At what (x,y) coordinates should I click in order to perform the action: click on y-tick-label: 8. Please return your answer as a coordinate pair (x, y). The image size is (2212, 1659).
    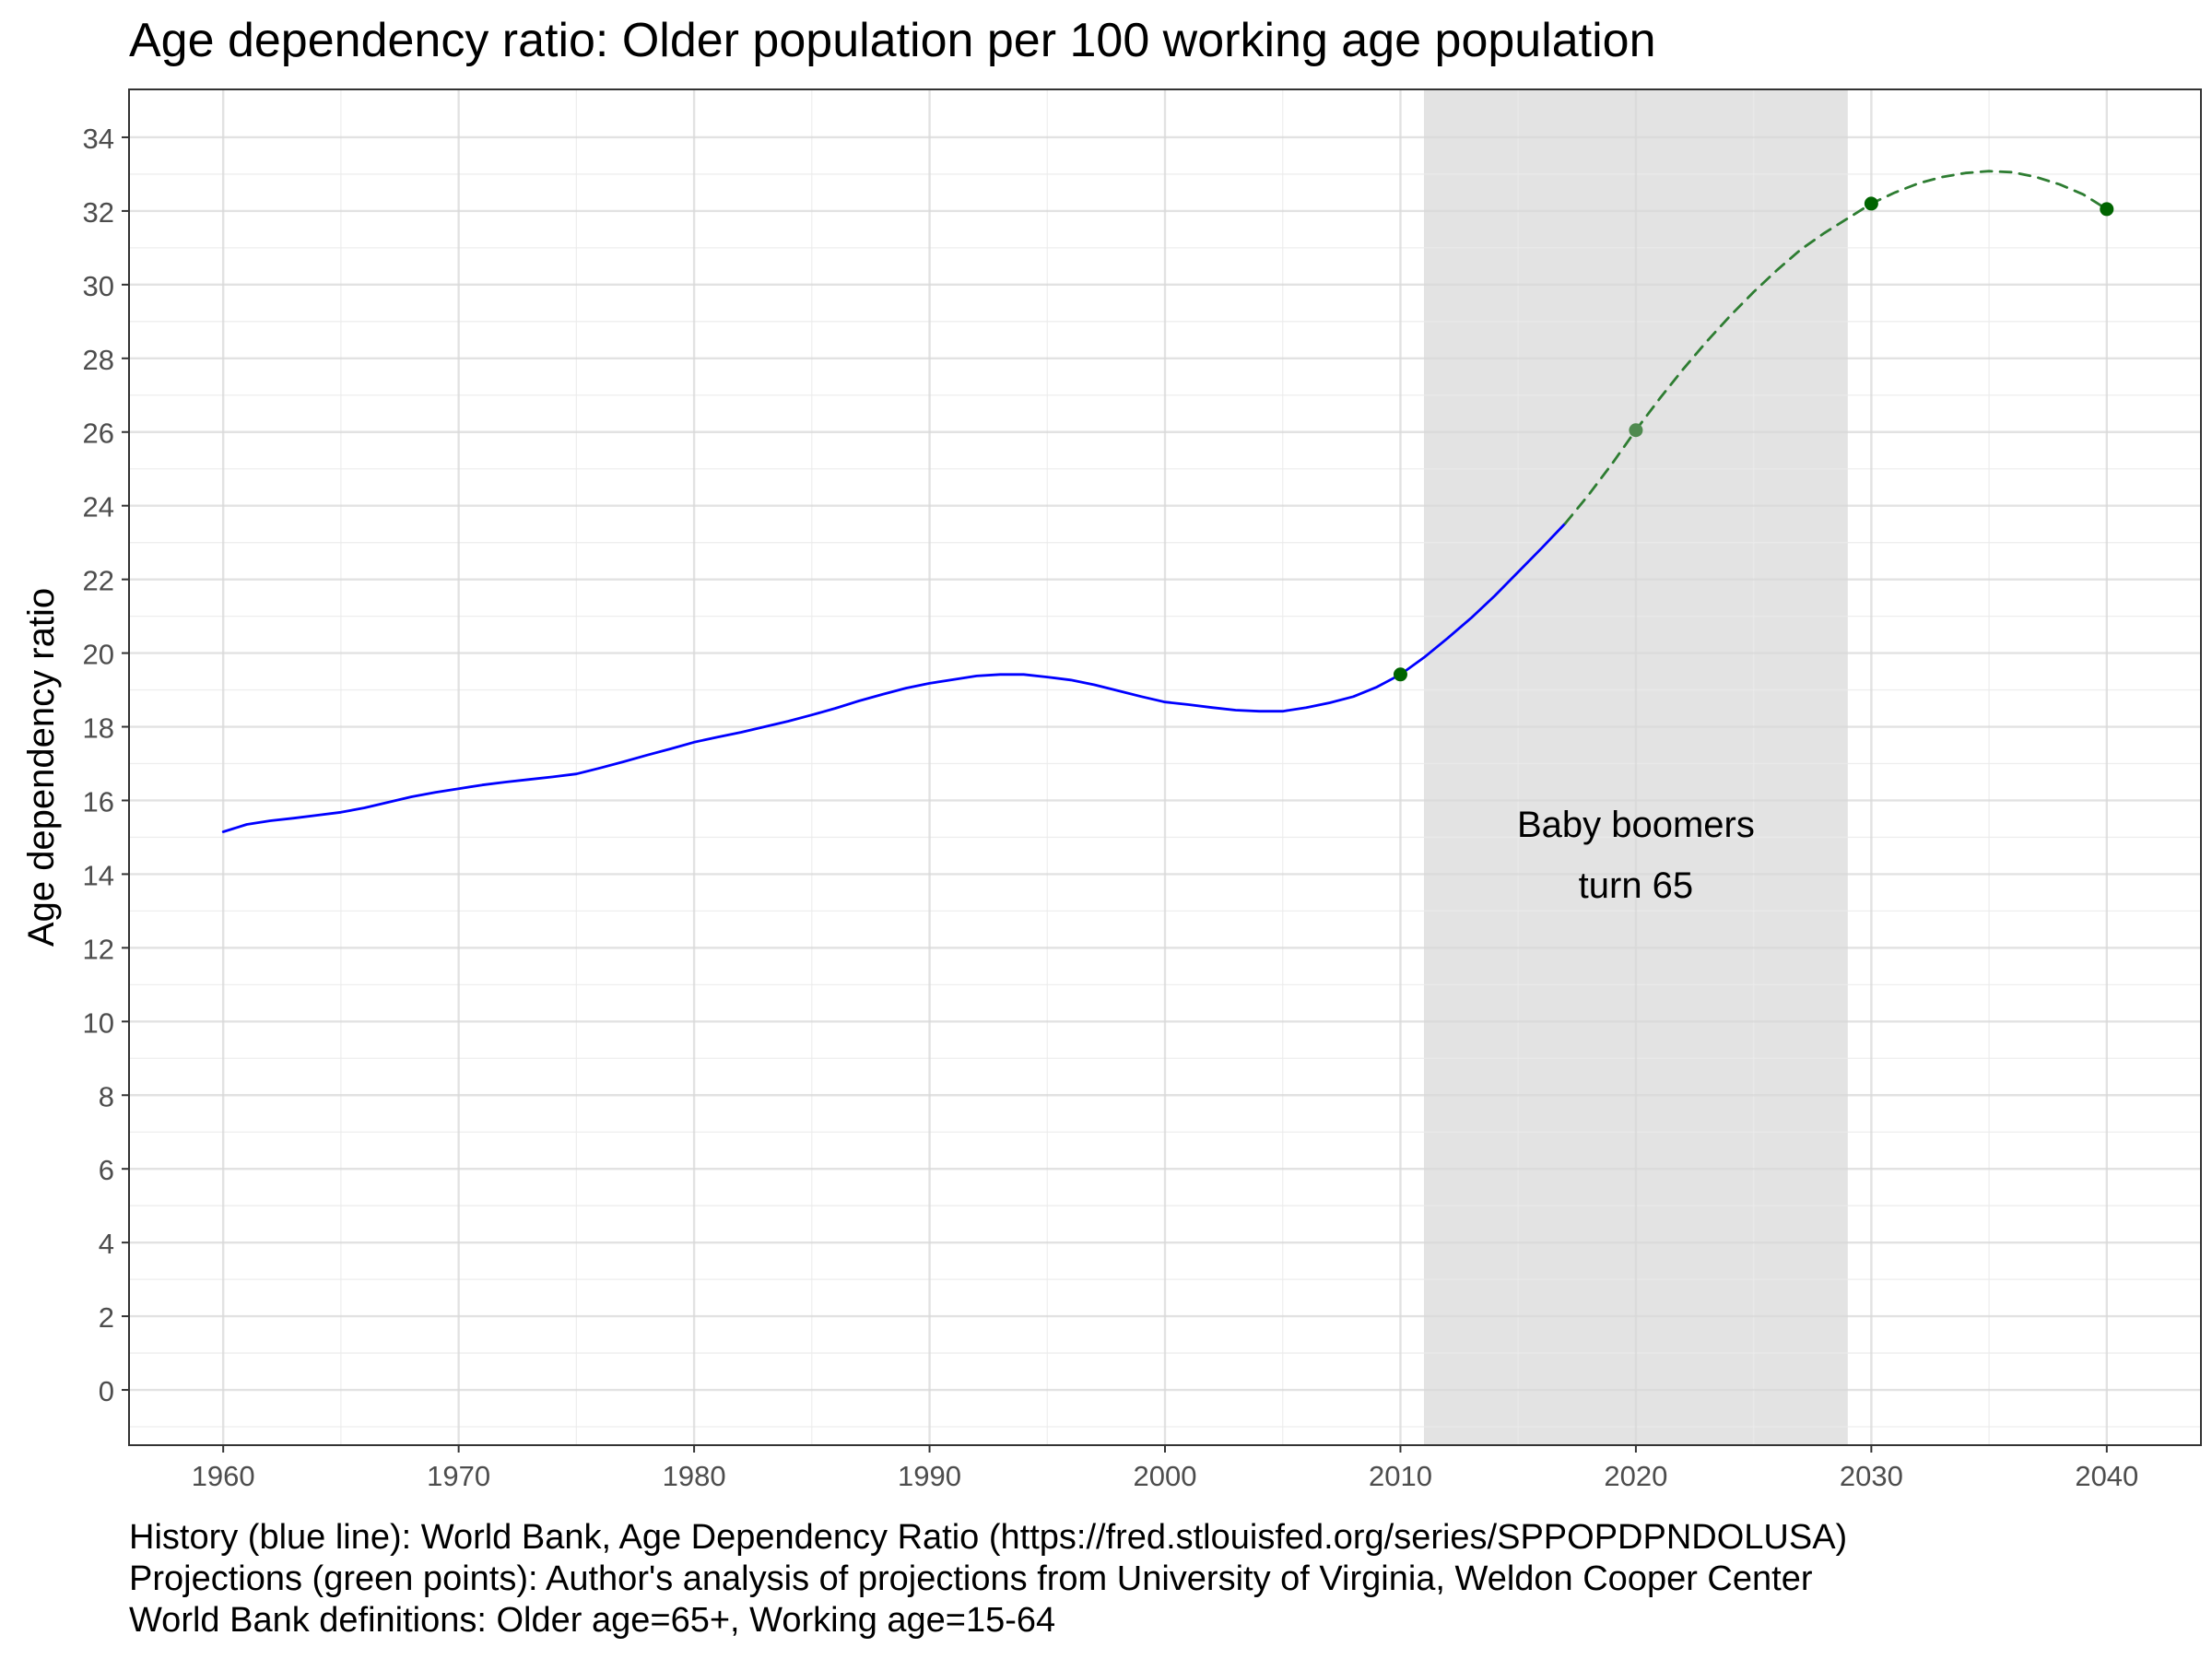
    Looking at the image, I should click on (106, 1096).